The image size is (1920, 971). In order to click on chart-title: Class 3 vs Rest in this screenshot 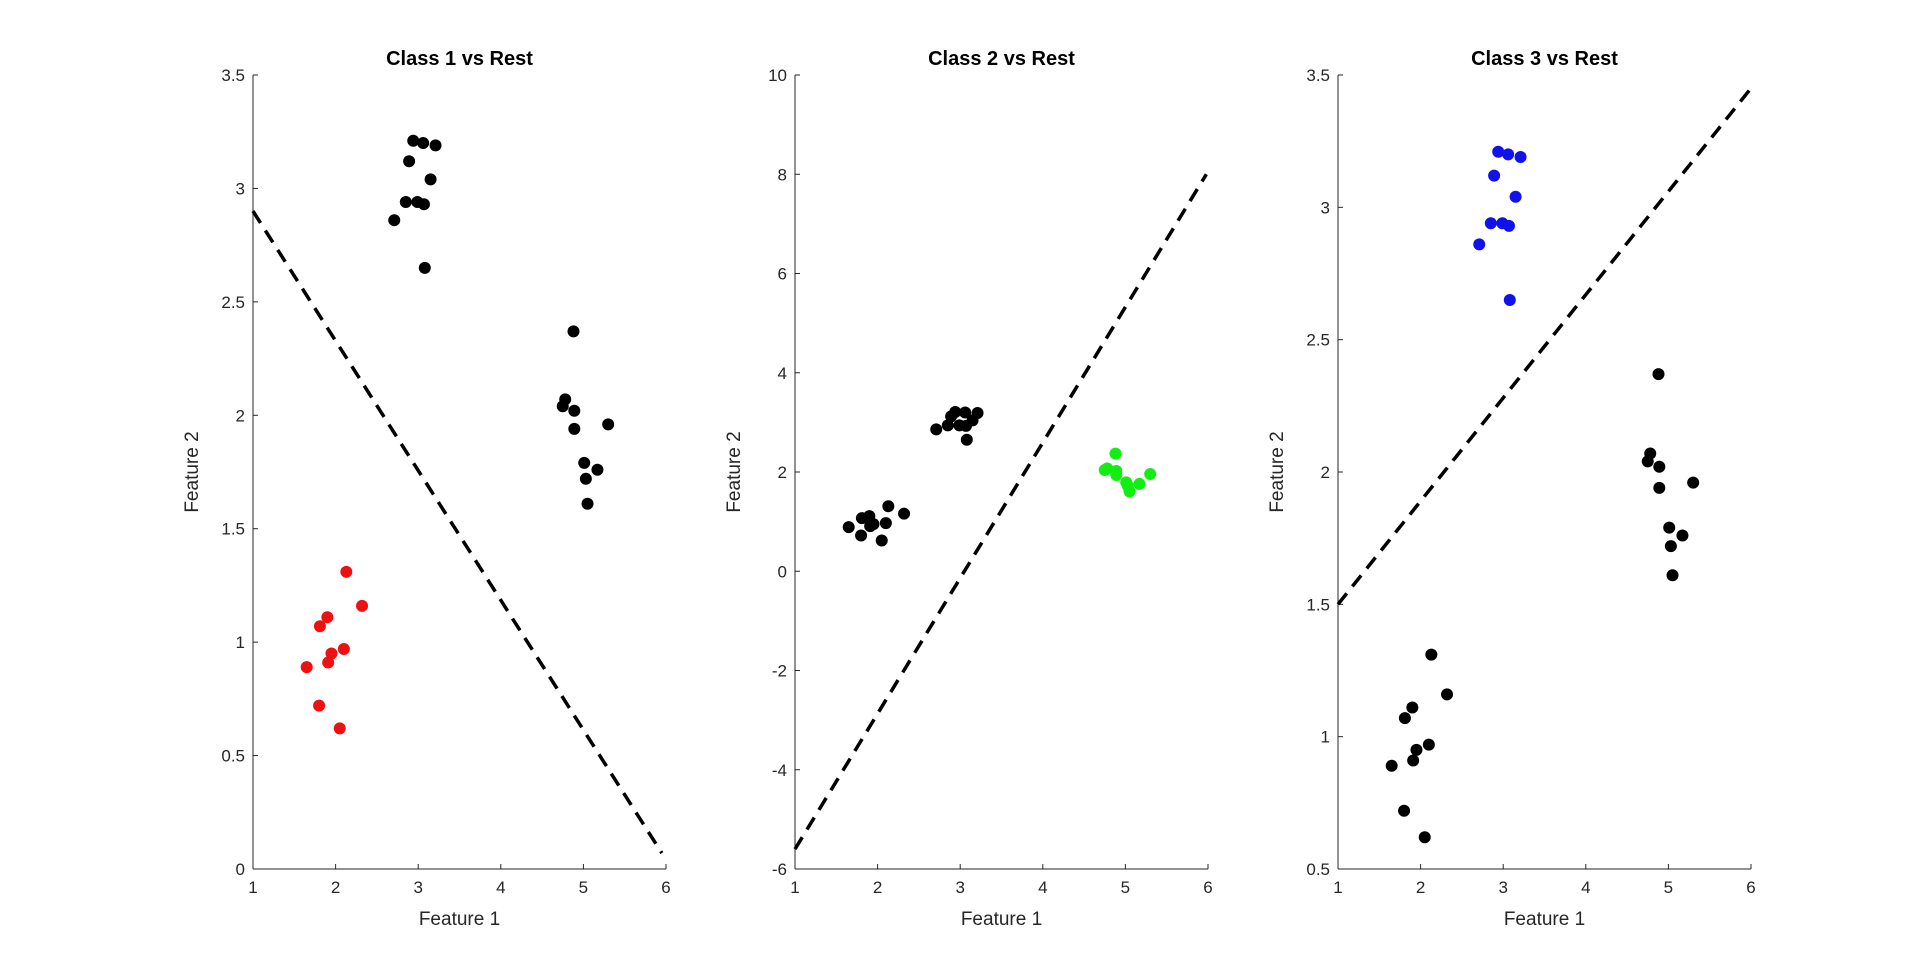, I will do `click(1544, 59)`.